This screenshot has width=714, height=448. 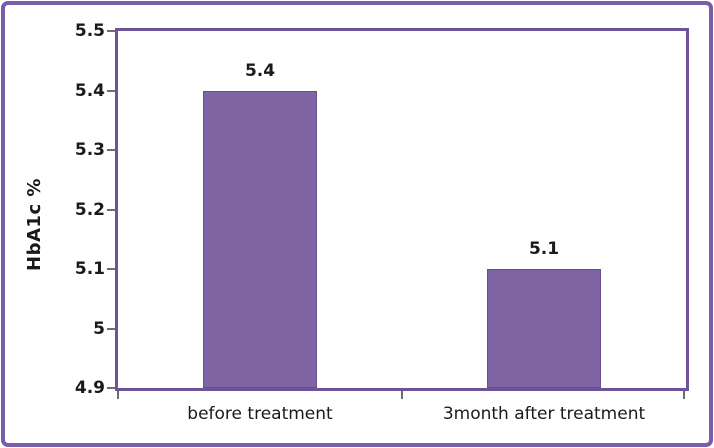 What do you see at coordinates (544, 414) in the screenshot?
I see `x-category-label: 3month after treatment` at bounding box center [544, 414].